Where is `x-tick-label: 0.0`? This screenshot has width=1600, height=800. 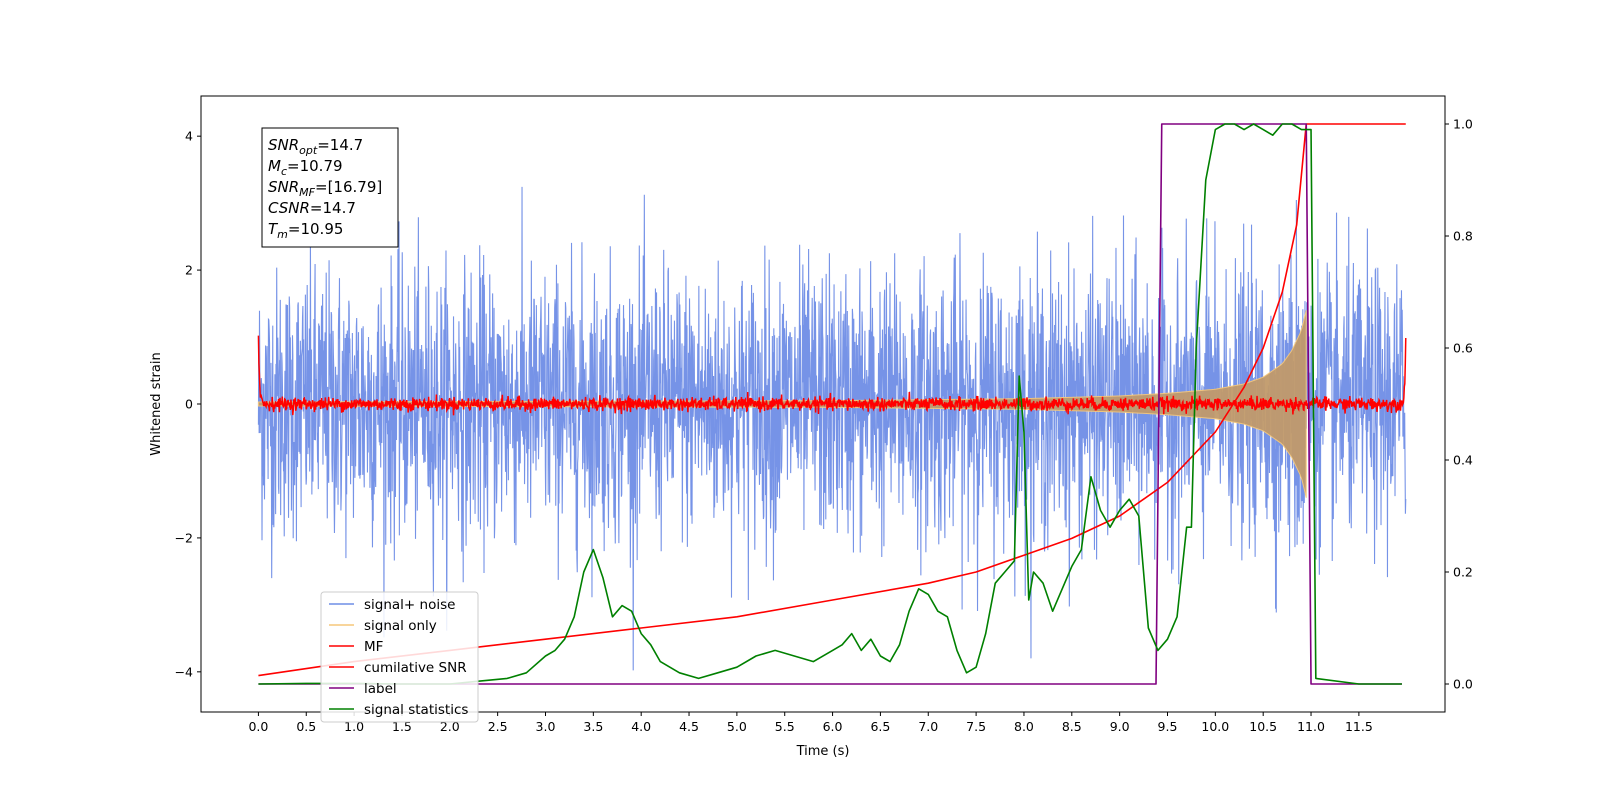
x-tick-label: 0.0 is located at coordinates (258, 726).